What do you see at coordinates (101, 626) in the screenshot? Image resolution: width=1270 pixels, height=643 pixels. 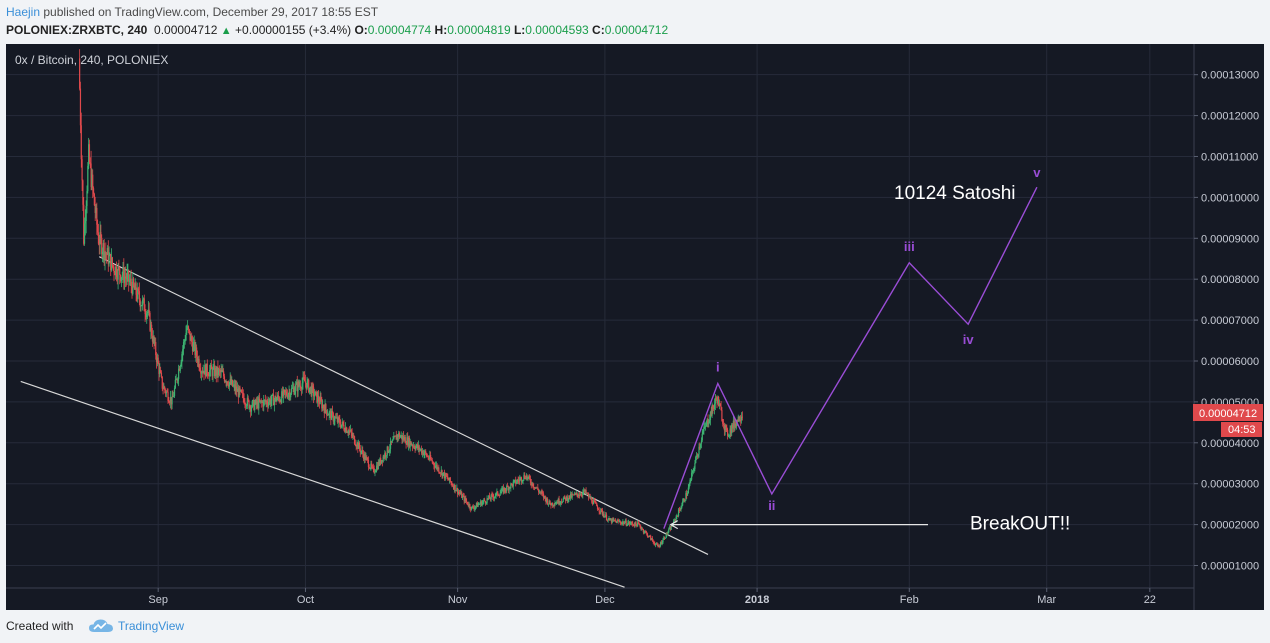 I see `tradingview-cloud-icon` at bounding box center [101, 626].